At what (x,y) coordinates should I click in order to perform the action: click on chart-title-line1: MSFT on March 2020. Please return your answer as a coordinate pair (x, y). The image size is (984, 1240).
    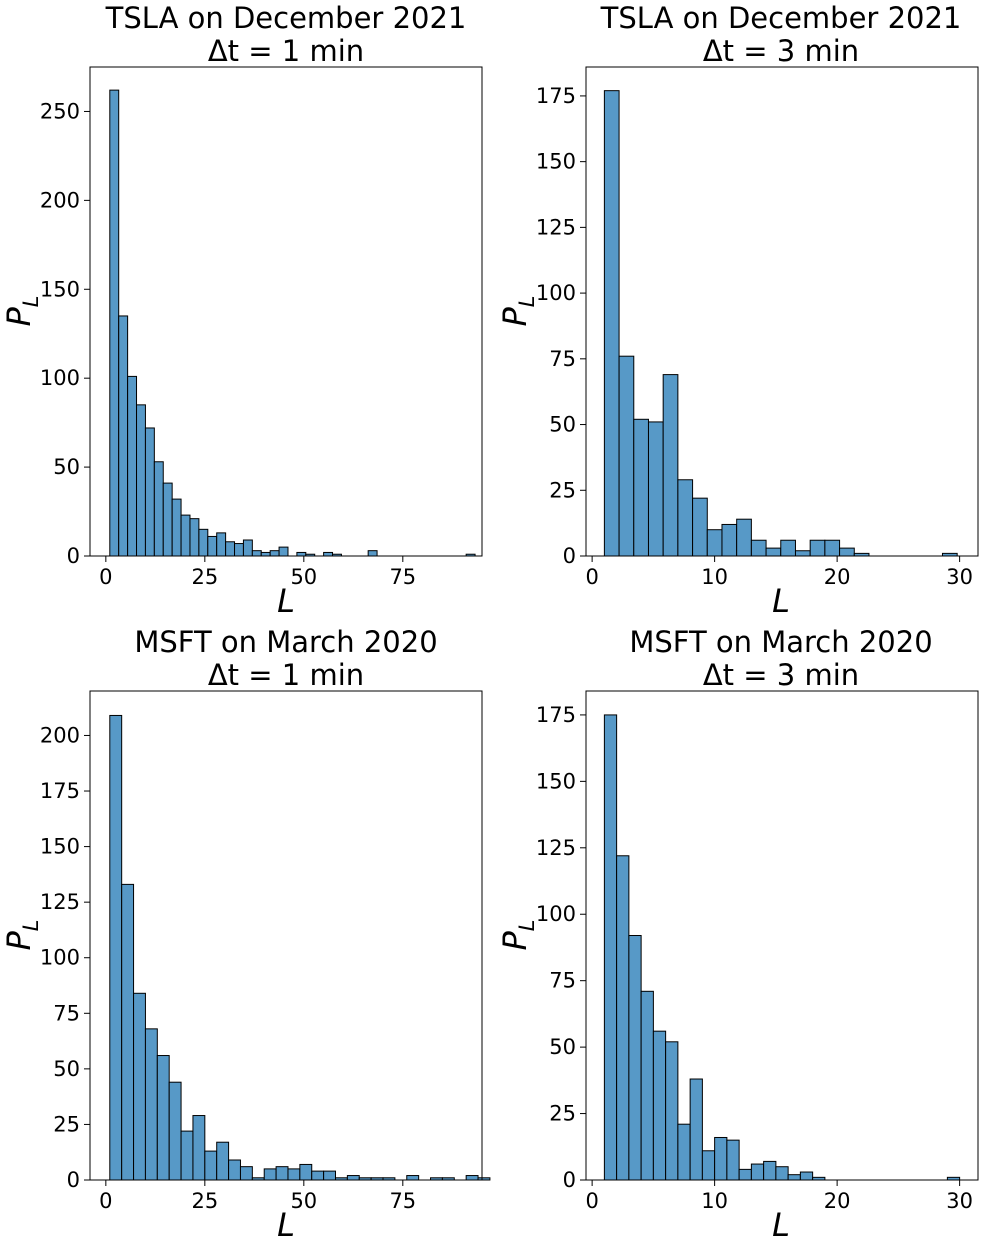
    Looking at the image, I should click on (780, 642).